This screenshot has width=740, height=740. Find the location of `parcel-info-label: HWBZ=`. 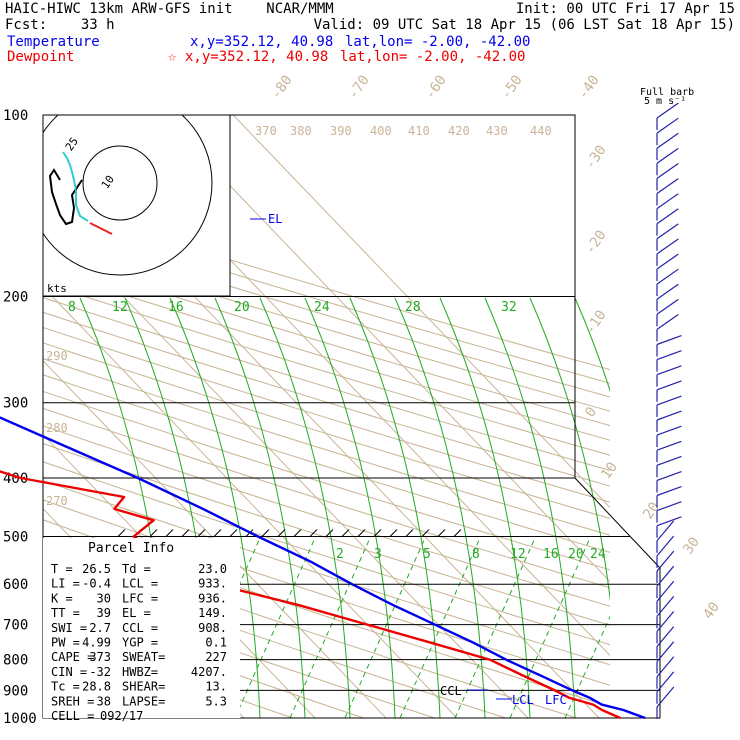

parcel-info-label: HWBZ= is located at coordinates (140, 672).